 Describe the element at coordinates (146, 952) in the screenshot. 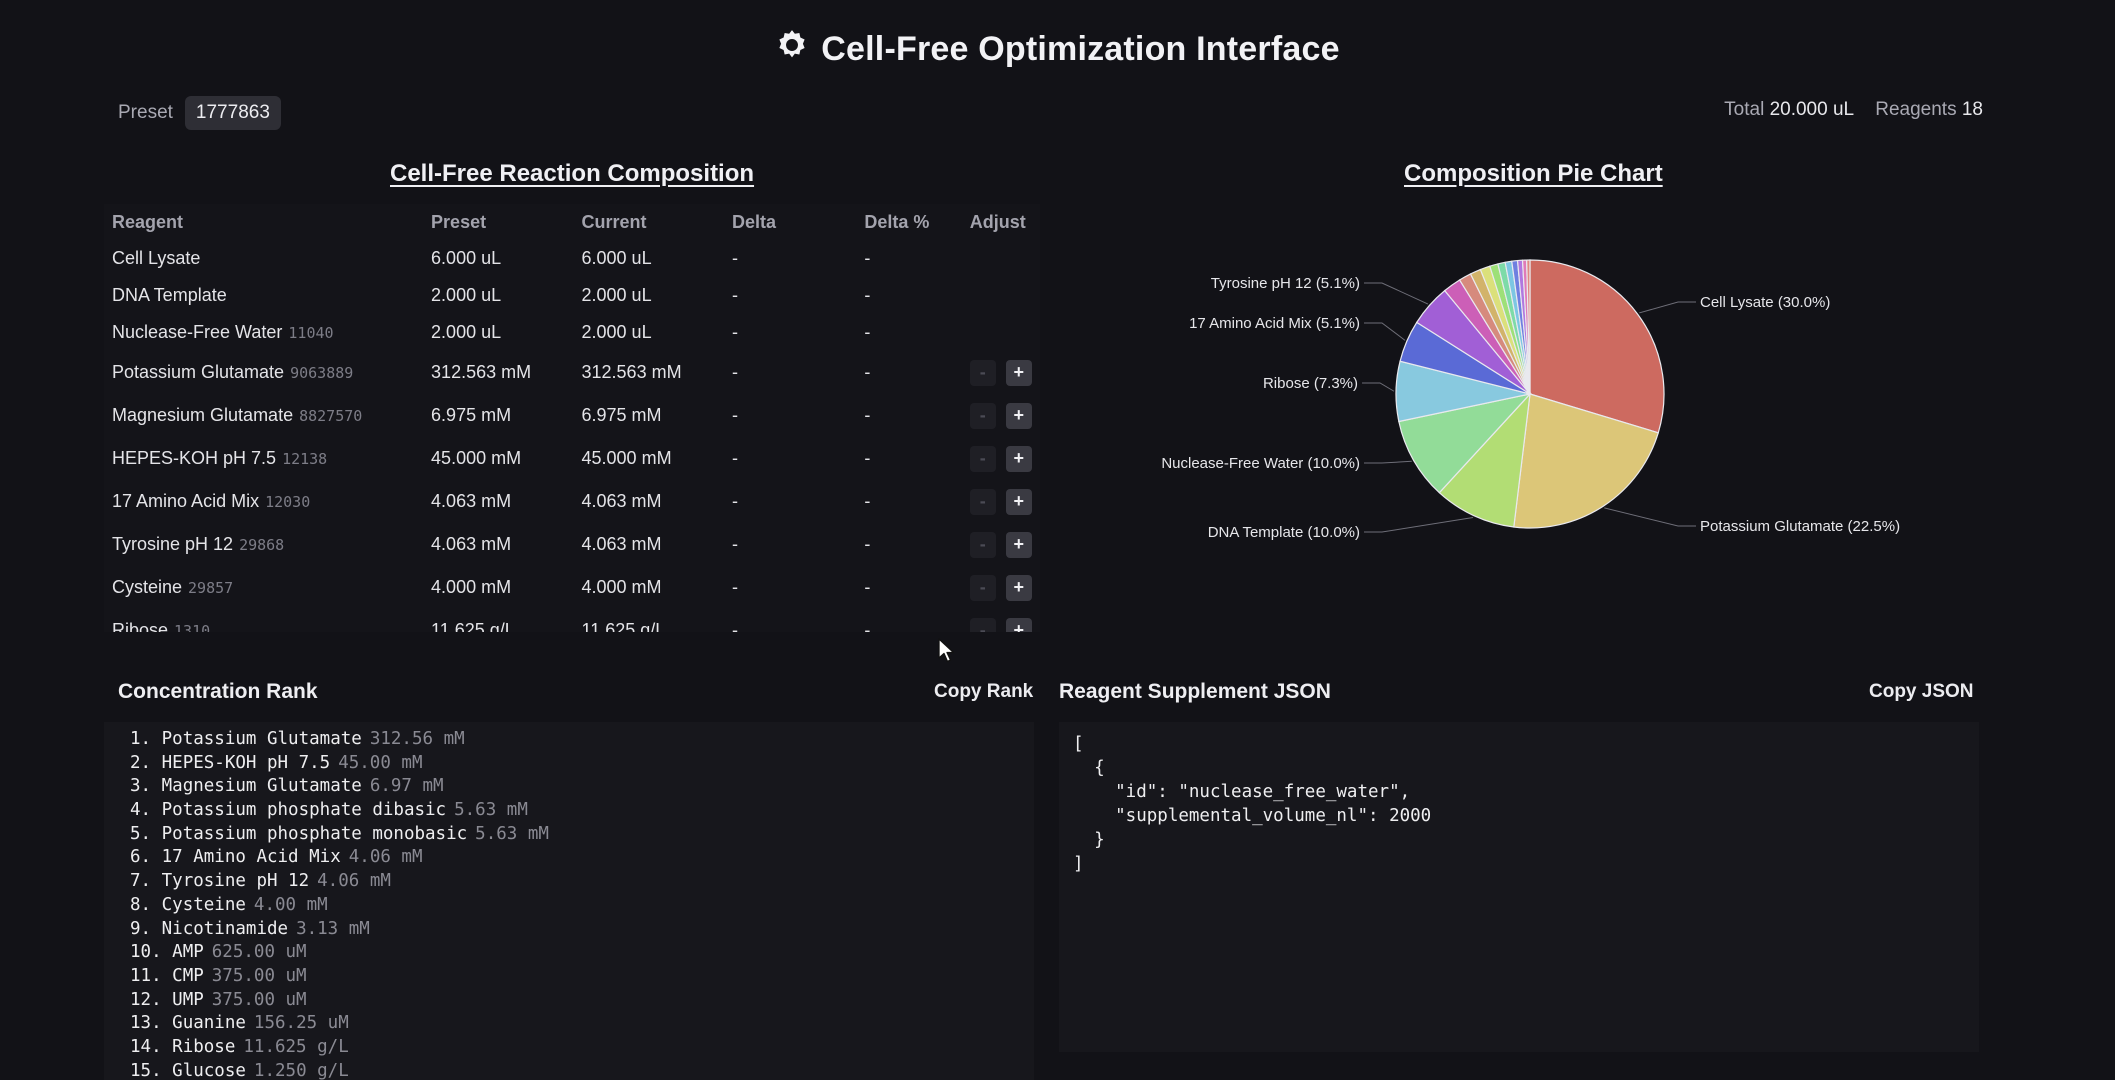

I see `rank-number: 10.` at that location.